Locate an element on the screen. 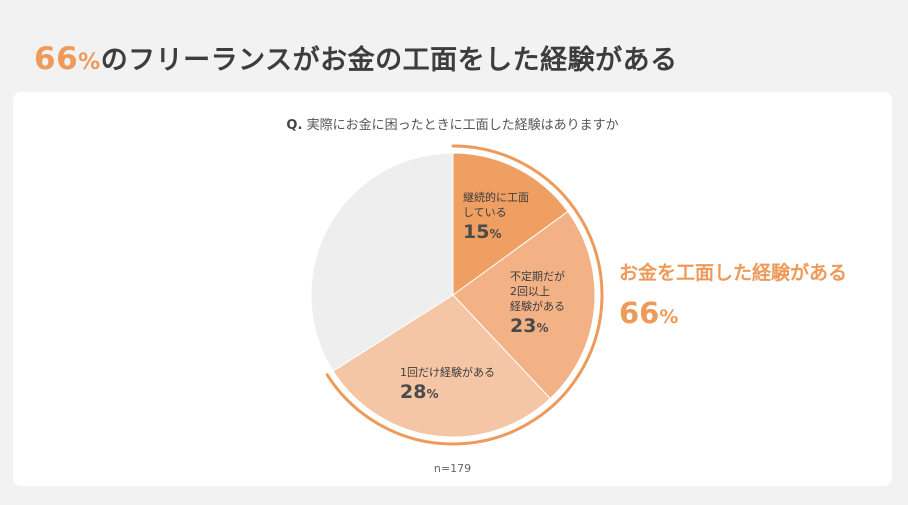  pie-slice-continuous is located at coordinates (510, 224).